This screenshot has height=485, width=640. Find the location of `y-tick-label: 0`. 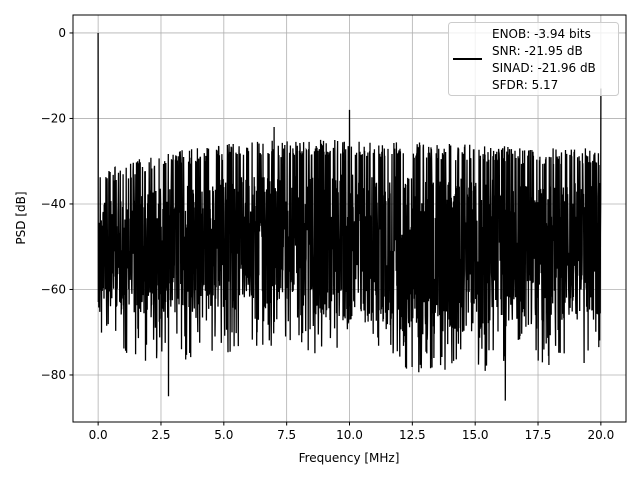

y-tick-label: 0 is located at coordinates (62, 33).